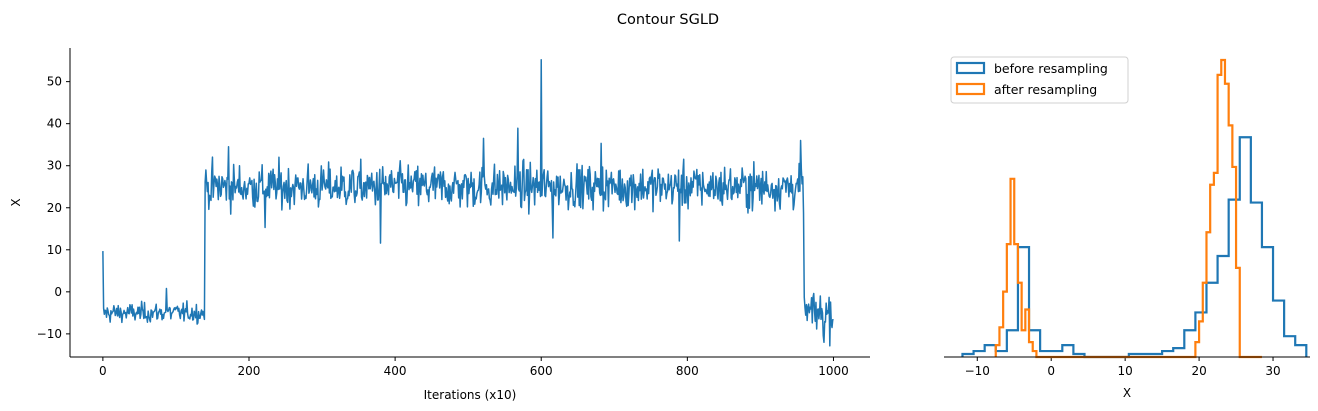 The image size is (1318, 411). What do you see at coordinates (970, 89) in the screenshot?
I see `legend-swatch-after-resampling` at bounding box center [970, 89].